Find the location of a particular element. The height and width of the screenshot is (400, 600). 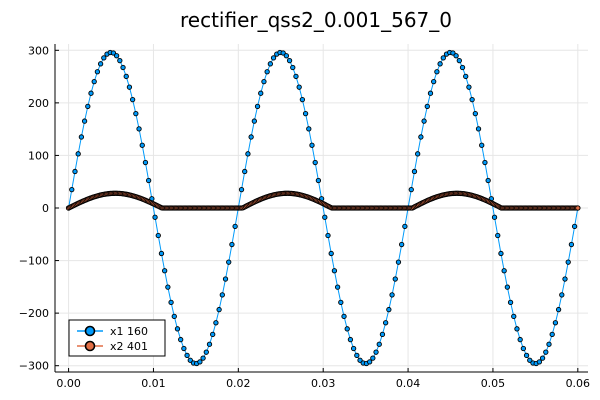

x-tick-label: 0.04 is located at coordinates (408, 383).